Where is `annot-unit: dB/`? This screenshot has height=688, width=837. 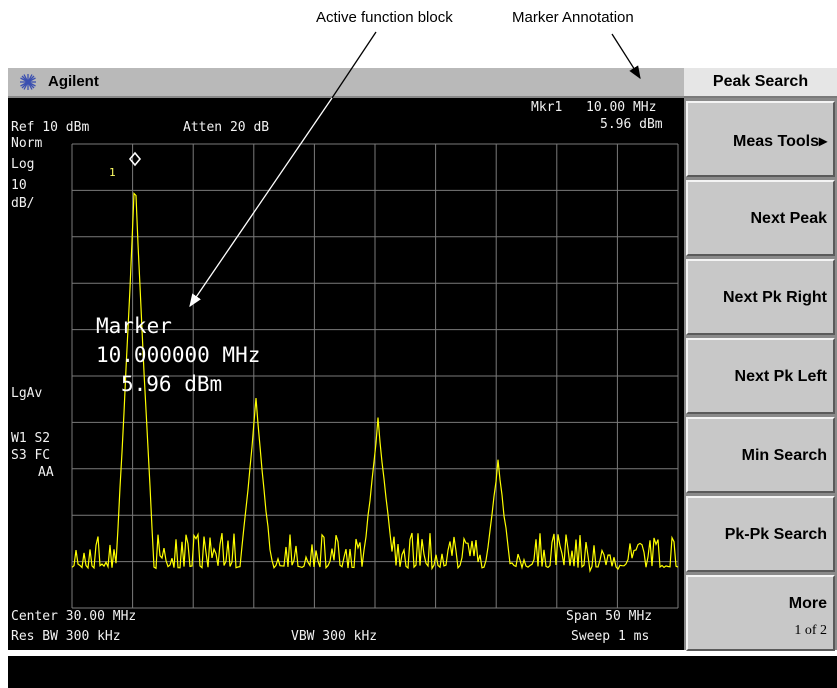 annot-unit: dB/ is located at coordinates (23, 203).